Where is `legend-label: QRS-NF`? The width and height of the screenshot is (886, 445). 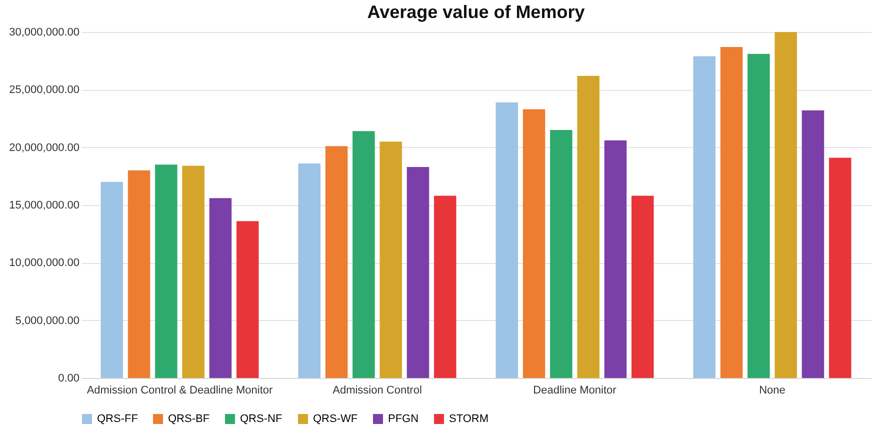
legend-label: QRS-NF is located at coordinates (261, 419).